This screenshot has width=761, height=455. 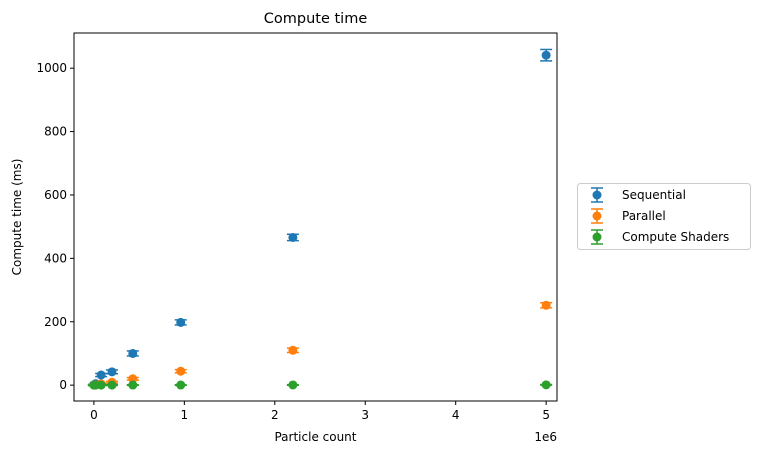 I want to click on legend-entry: Parallel, so click(x=628, y=216).